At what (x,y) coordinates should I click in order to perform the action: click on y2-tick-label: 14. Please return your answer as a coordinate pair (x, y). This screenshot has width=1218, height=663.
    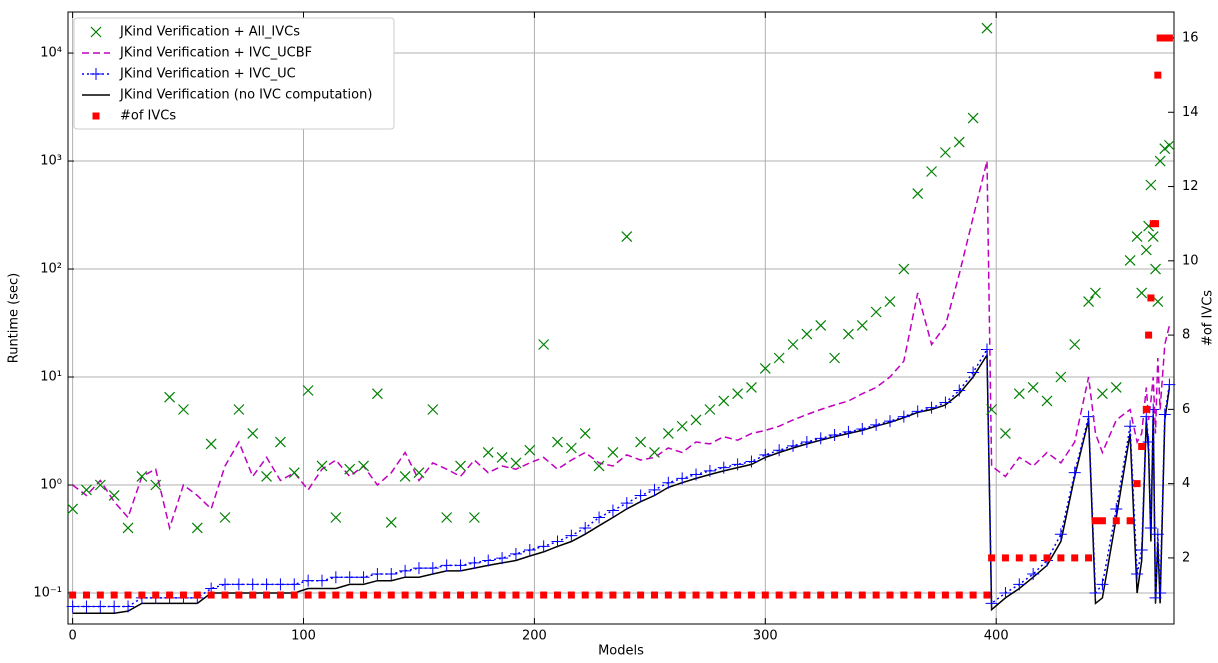
    Looking at the image, I should click on (1190, 112).